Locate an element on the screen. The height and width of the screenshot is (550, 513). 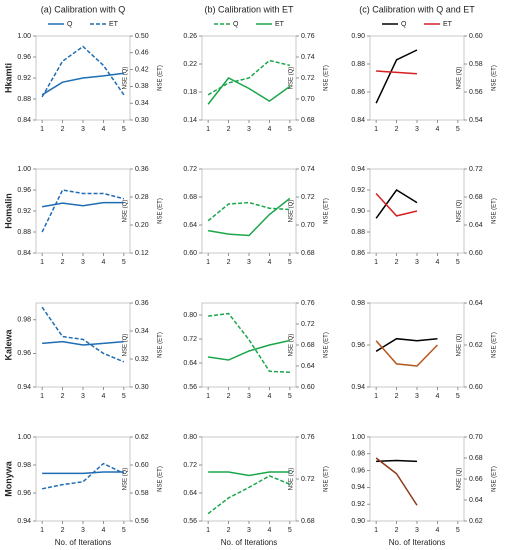
y2-tick-label: 0.42 is located at coordinates (142, 69).